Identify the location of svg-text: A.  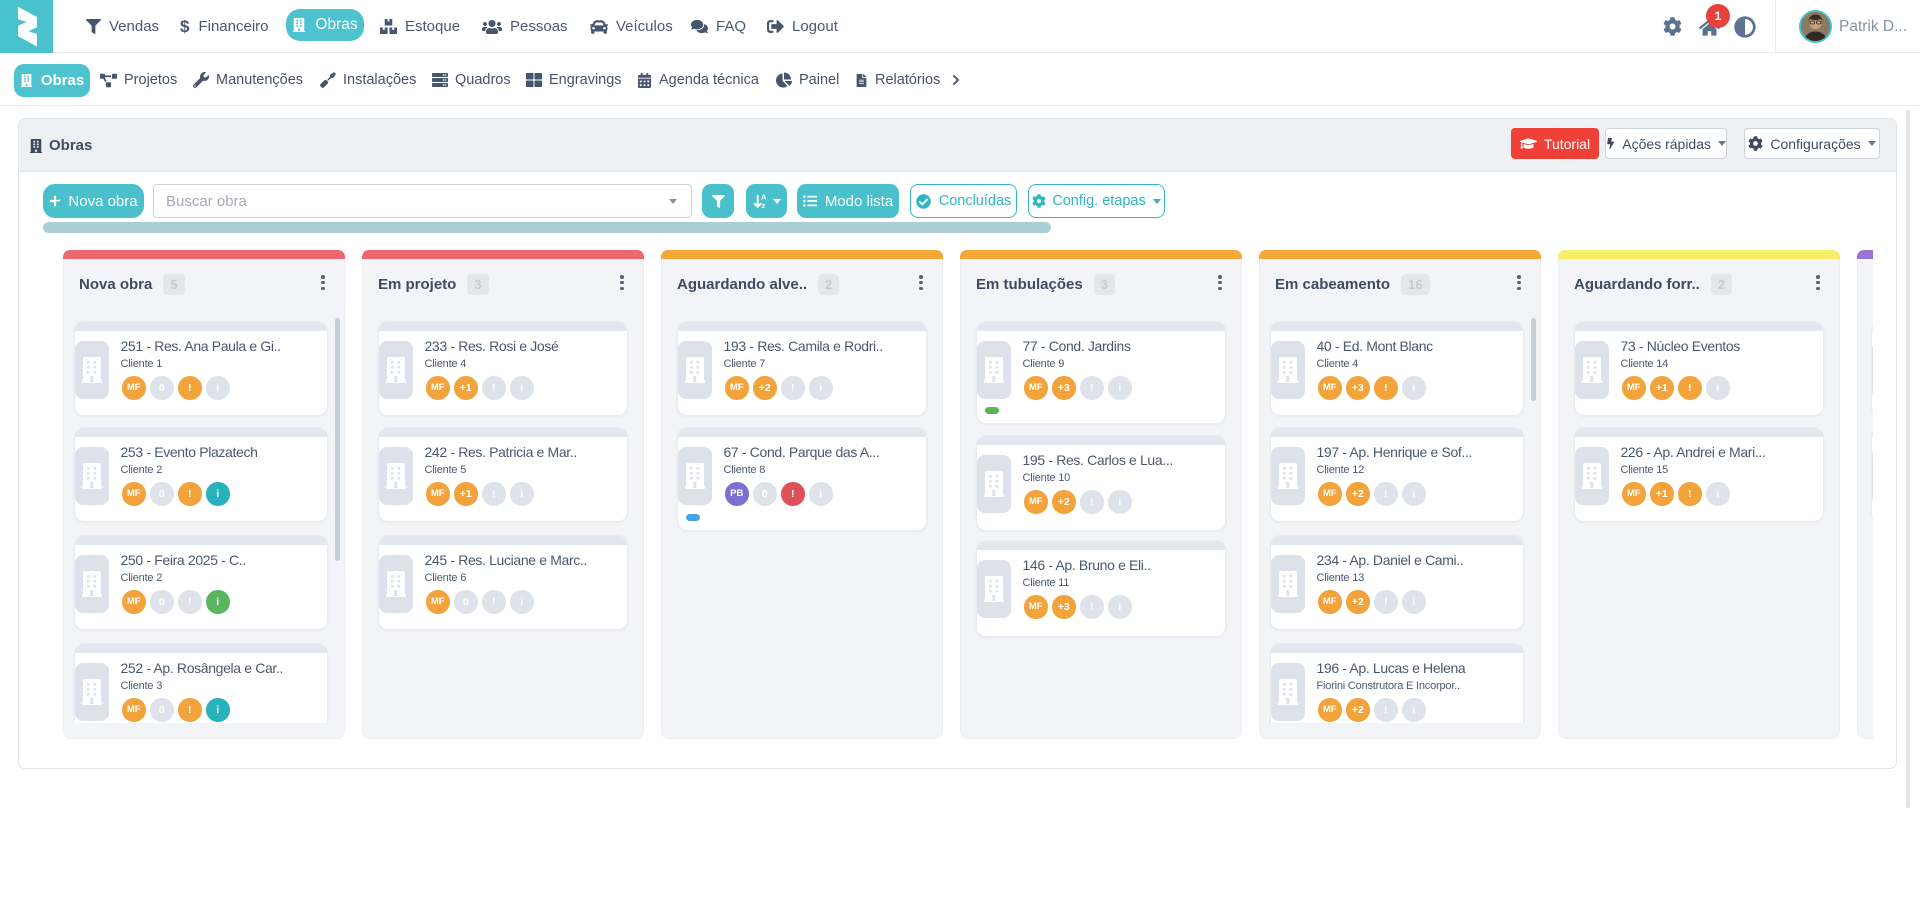
(763, 197).